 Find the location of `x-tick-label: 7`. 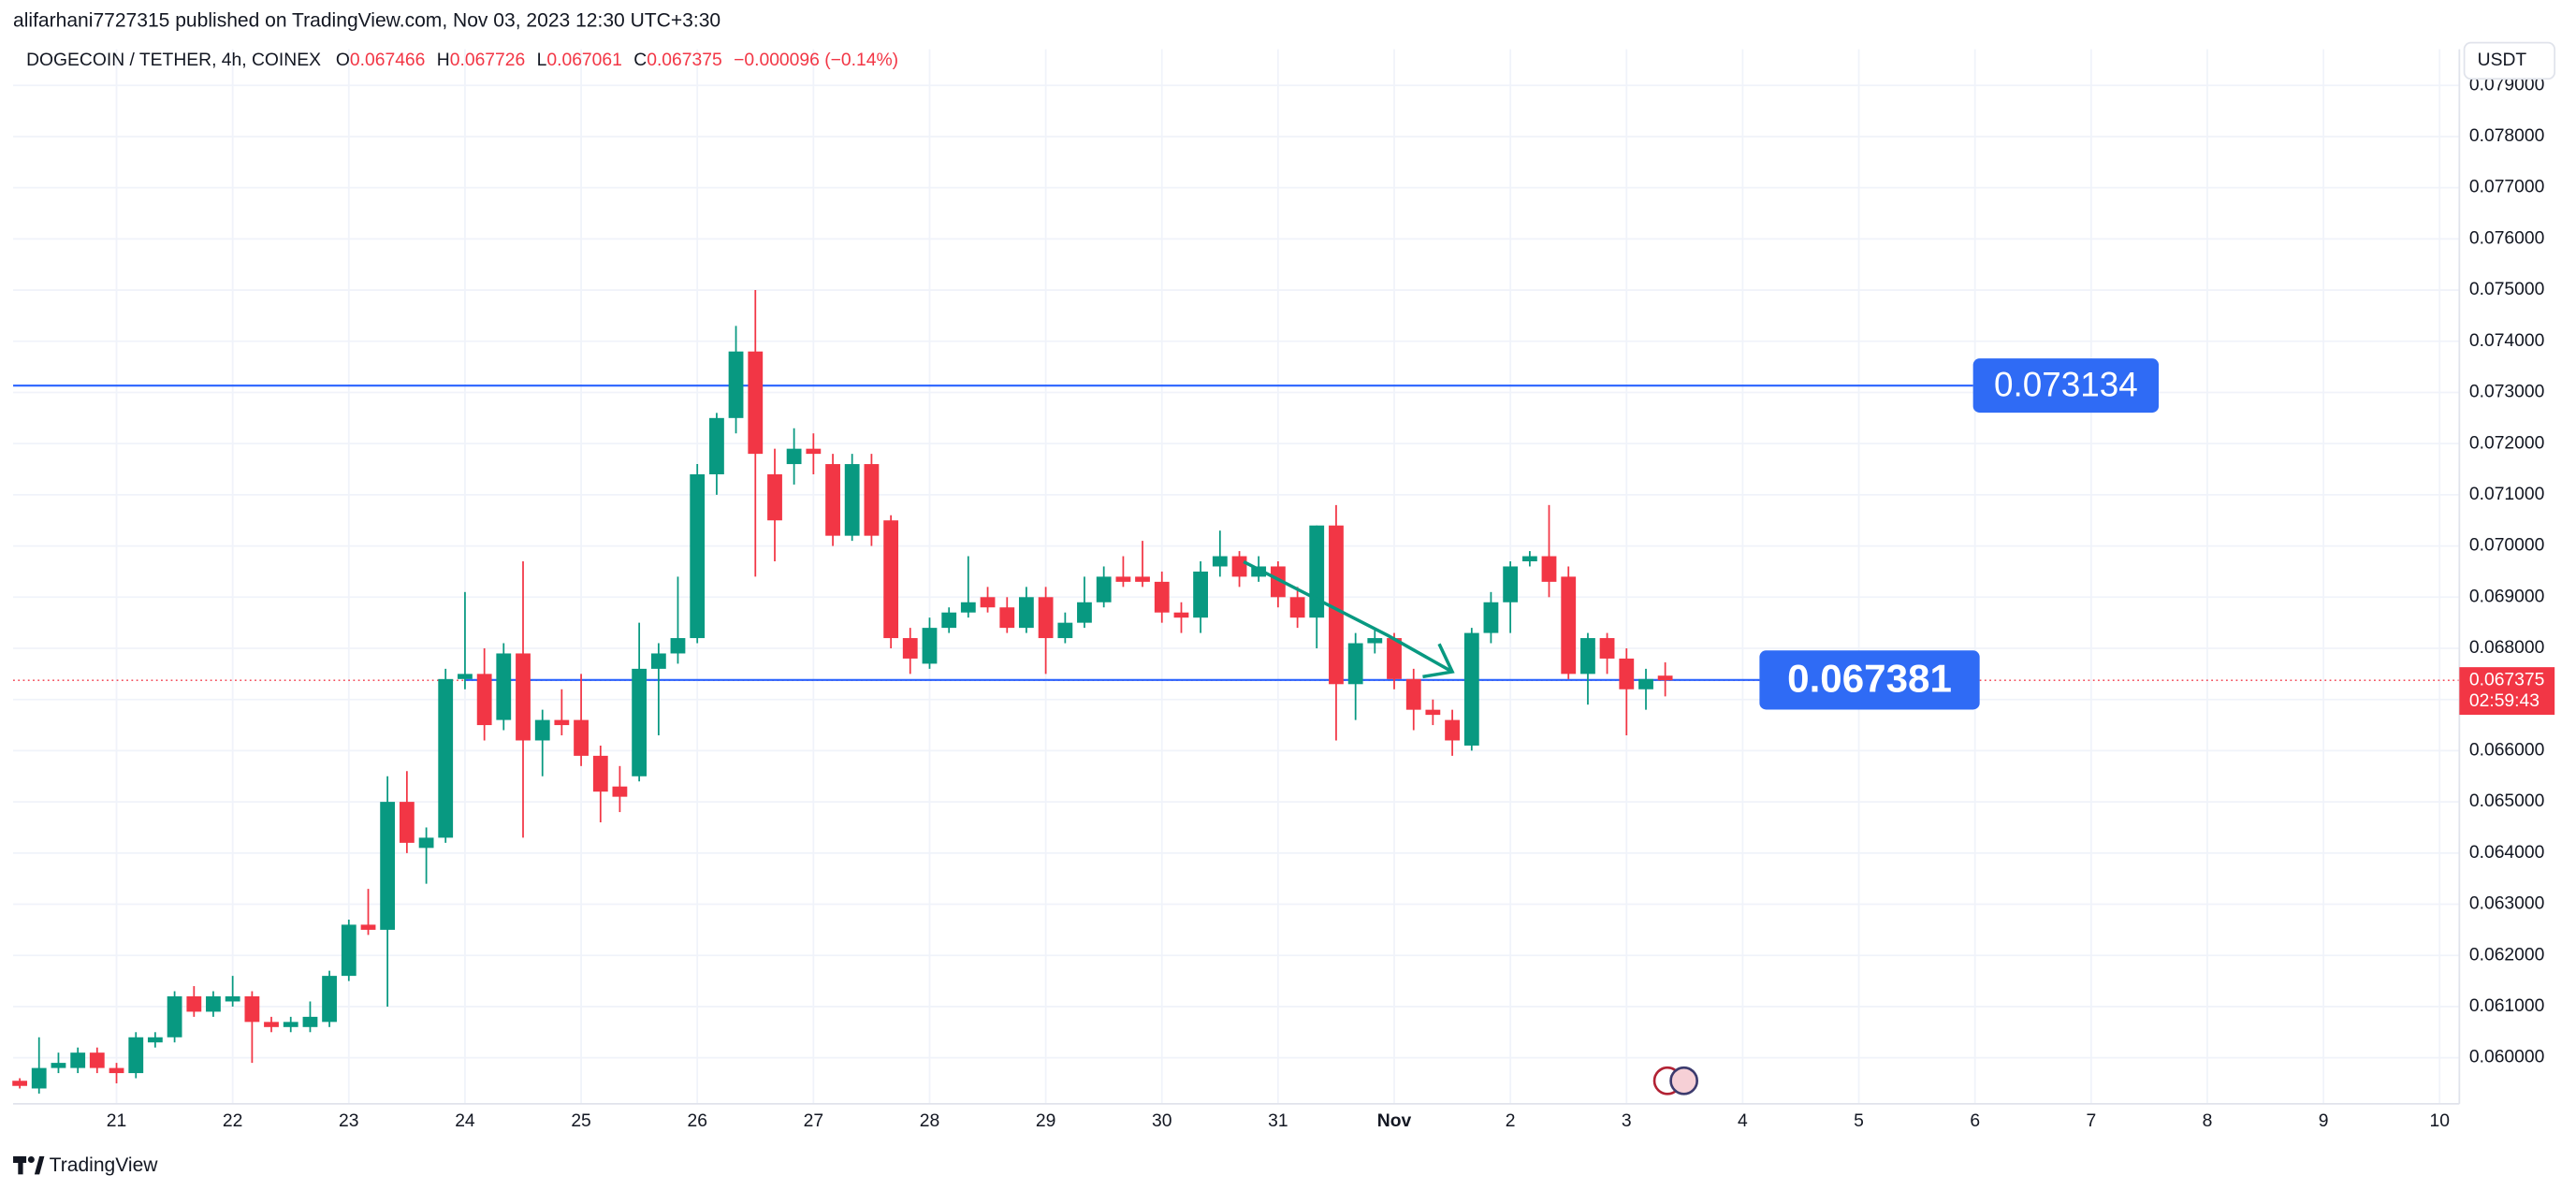

x-tick-label: 7 is located at coordinates (2091, 1121).